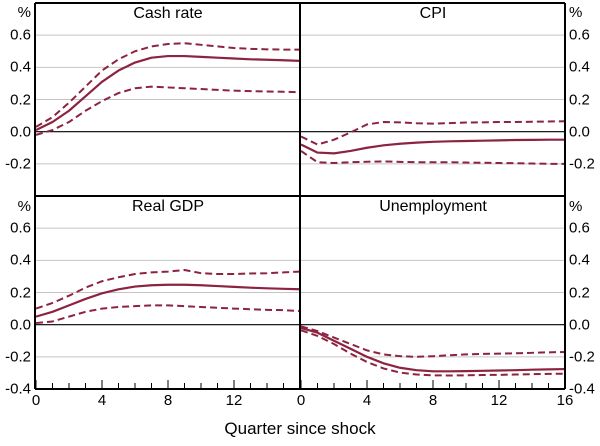 The width and height of the screenshot is (600, 446). I want to click on series-response-bottom-right, so click(433, 349).